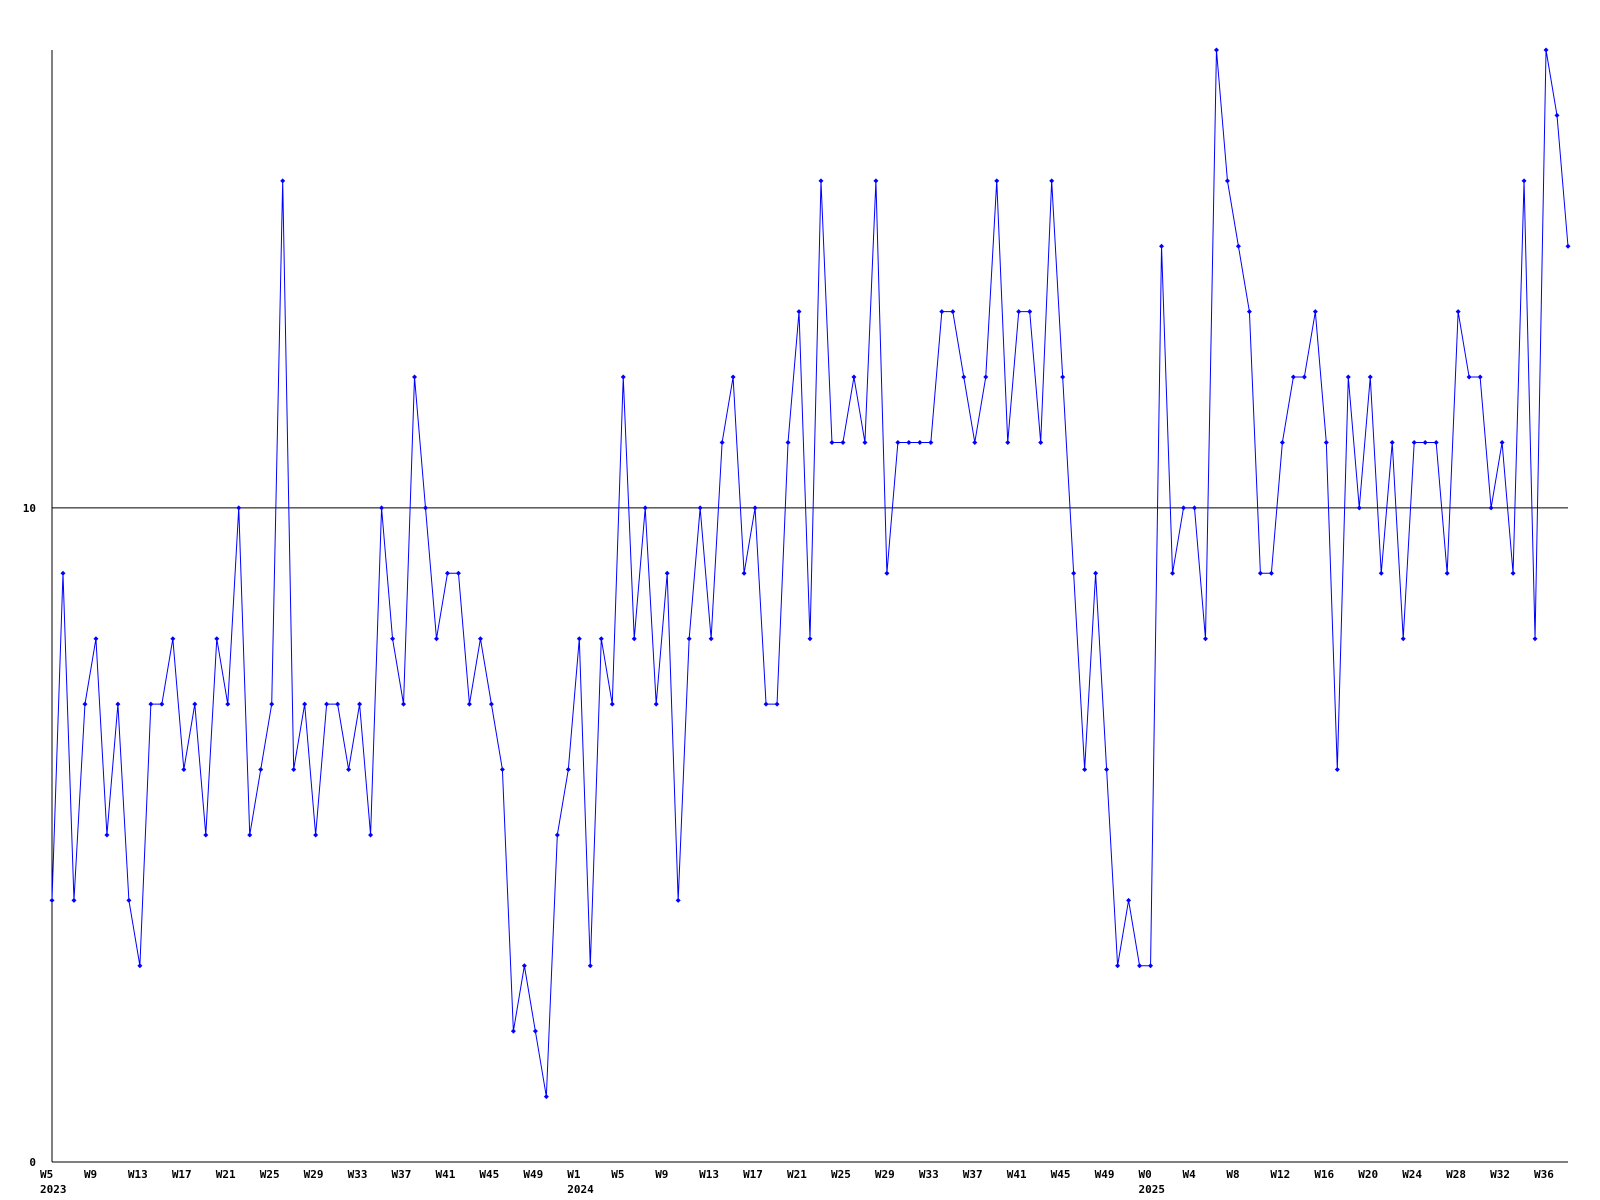  I want to click on x-tick-label: W36, so click(1544, 1174).